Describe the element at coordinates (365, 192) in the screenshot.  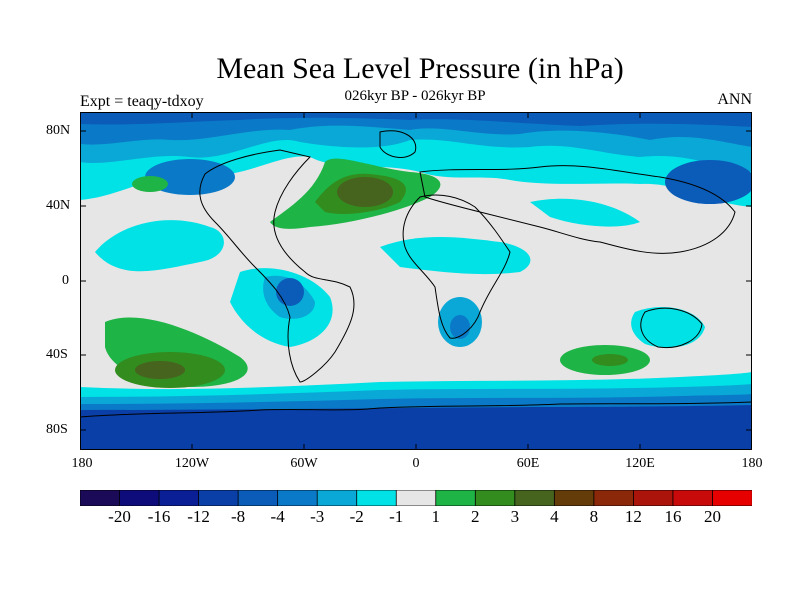
I see `field-atlantic-olive` at that location.